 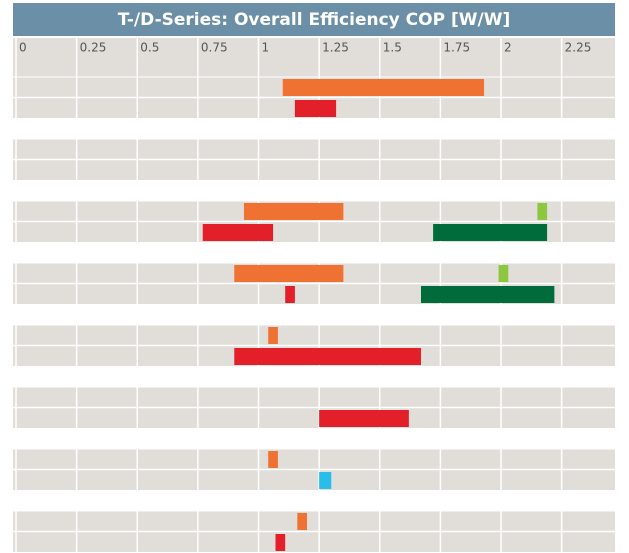 I want to click on x-tick-label: 1.5, so click(x=392, y=48).